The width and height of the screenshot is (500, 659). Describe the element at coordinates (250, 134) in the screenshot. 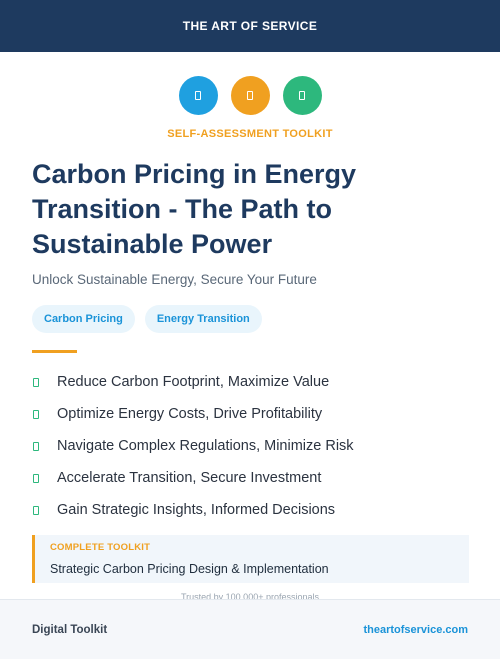

I see `eyebrow-label: SELF-ASSESSMENT TOOLKIT` at that location.